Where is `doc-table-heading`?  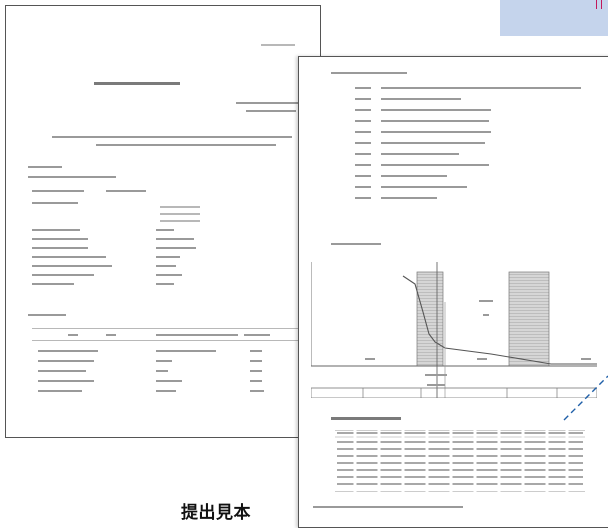 doc-table-heading is located at coordinates (366, 418).